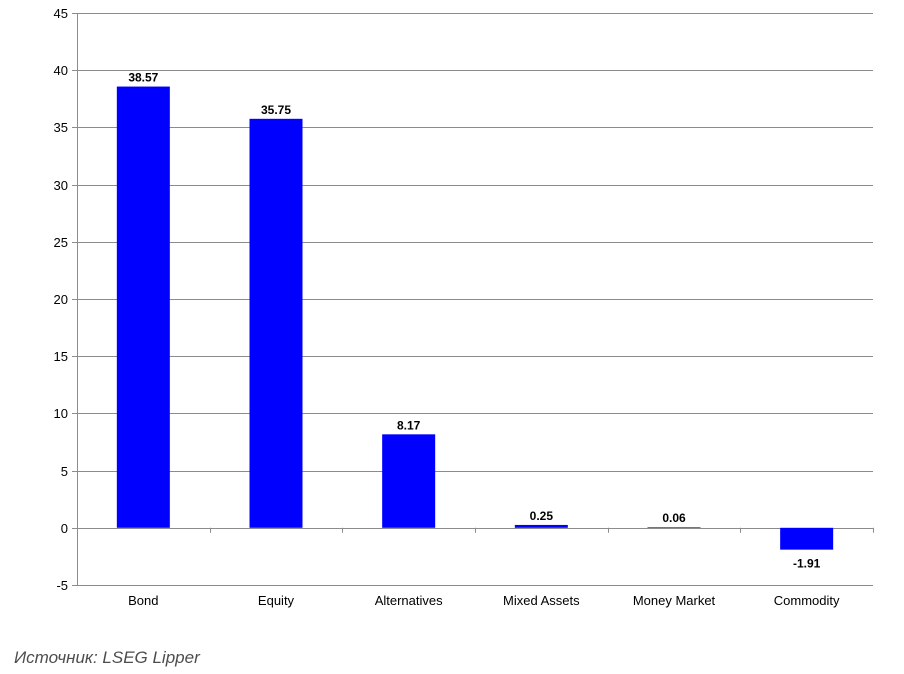  I want to click on y-tick-label: 25, so click(61, 242).